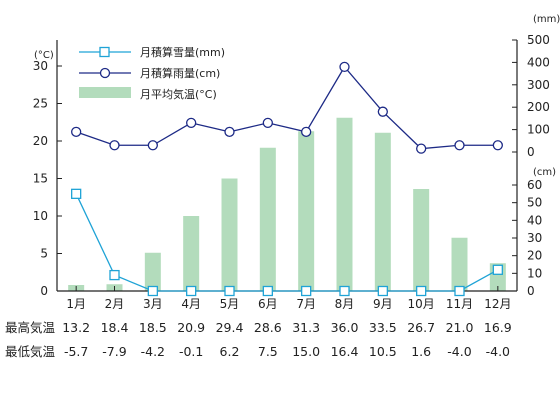  I want to click on table-cell: -7.9, so click(114, 351).